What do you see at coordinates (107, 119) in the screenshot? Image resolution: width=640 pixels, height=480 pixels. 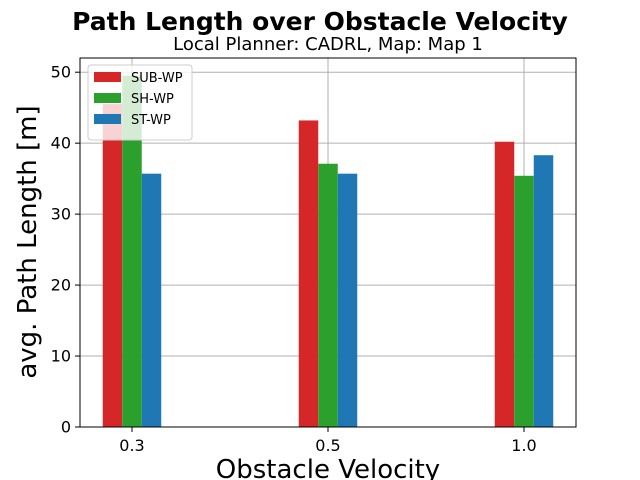 I see `legend-swatch-st-wp` at bounding box center [107, 119].